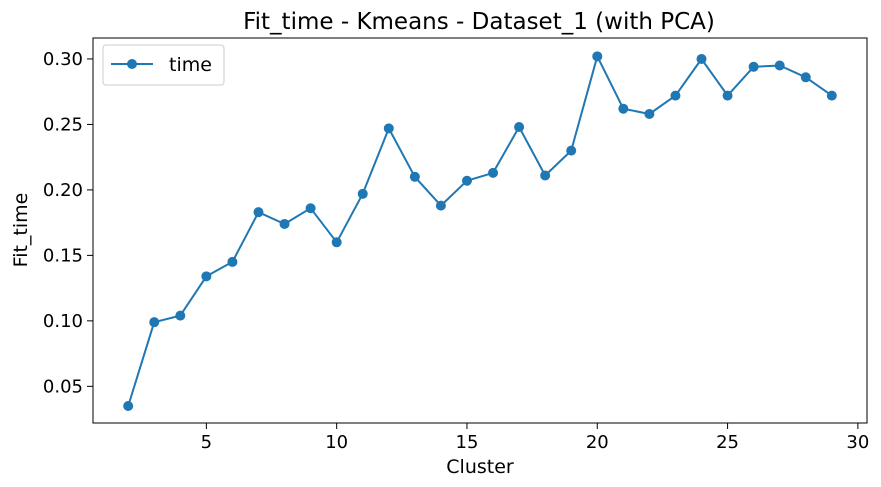 The width and height of the screenshot is (881, 487). What do you see at coordinates (63, 59) in the screenshot?
I see `y-tick-label: 0.30` at bounding box center [63, 59].